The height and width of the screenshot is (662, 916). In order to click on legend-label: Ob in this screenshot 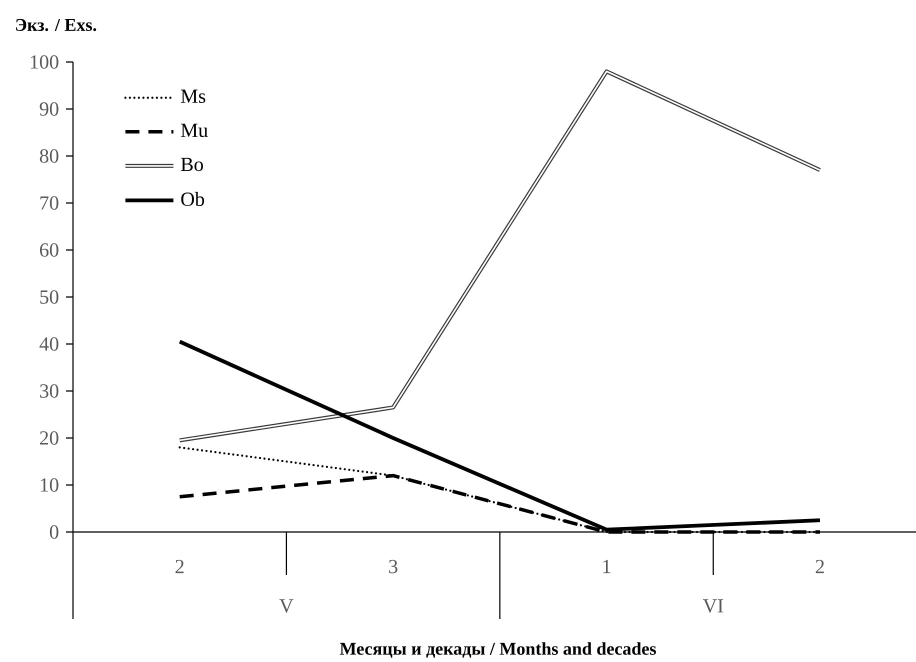, I will do `click(192, 199)`.